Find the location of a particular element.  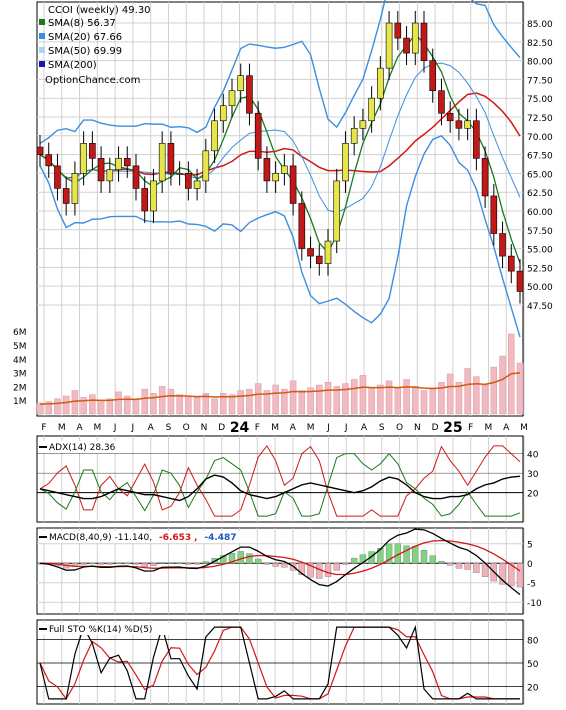

macd-legend: MACD(8,40,9) -11.140, -6.653 , -4.487 is located at coordinates (145, 537).